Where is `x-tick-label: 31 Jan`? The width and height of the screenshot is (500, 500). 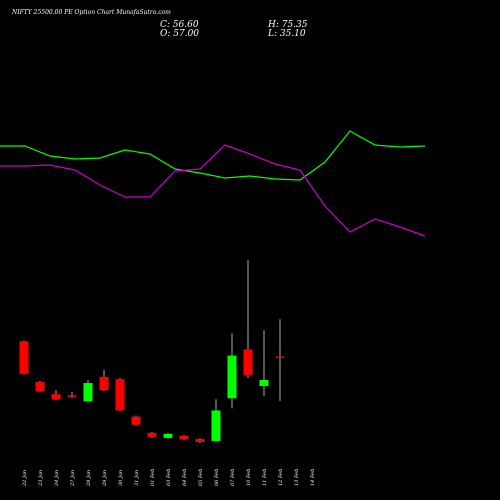 x-tick-label: 31 Jan is located at coordinates (137, 478).